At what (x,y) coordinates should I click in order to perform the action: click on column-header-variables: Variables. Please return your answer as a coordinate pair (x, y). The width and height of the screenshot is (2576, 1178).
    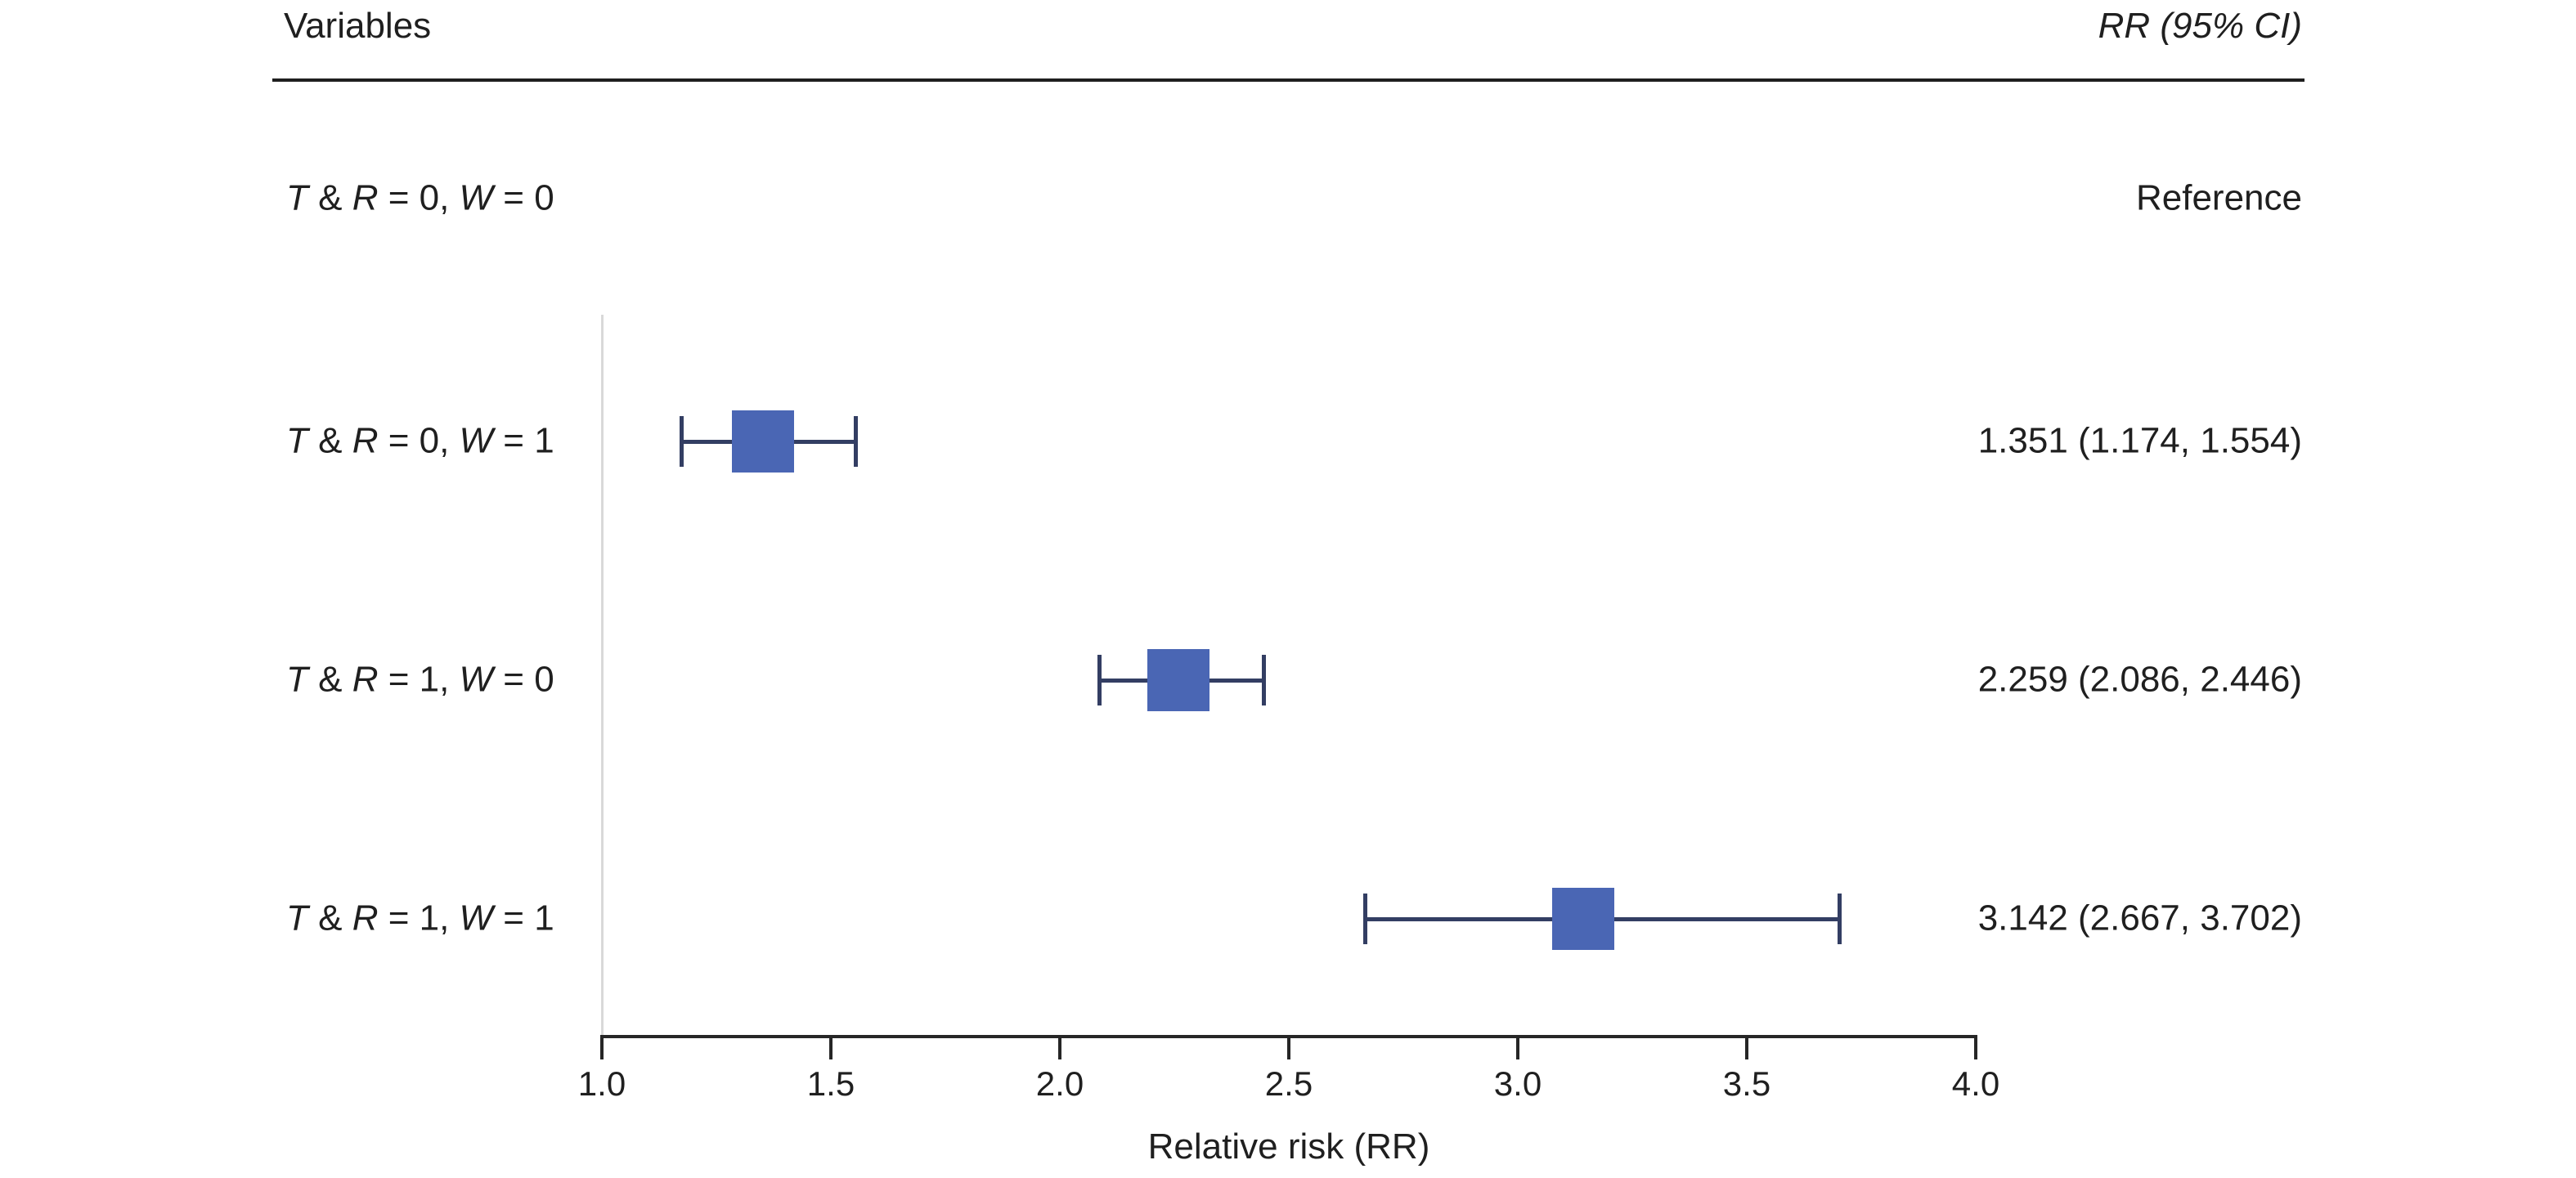
    Looking at the image, I should click on (358, 26).